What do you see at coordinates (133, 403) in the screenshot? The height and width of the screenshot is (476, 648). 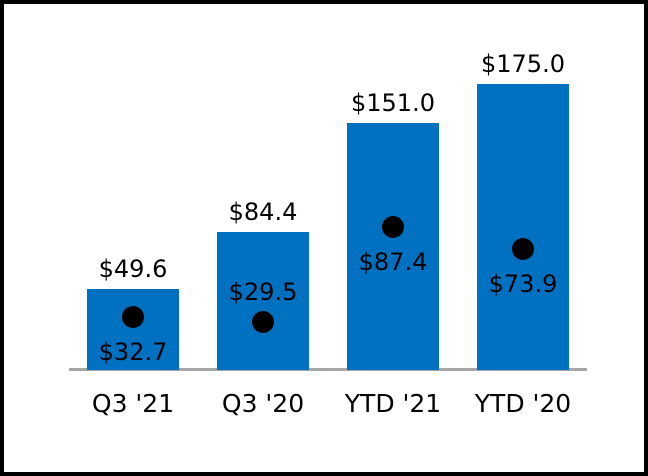 I see `x-axis-label: Q3 '21` at bounding box center [133, 403].